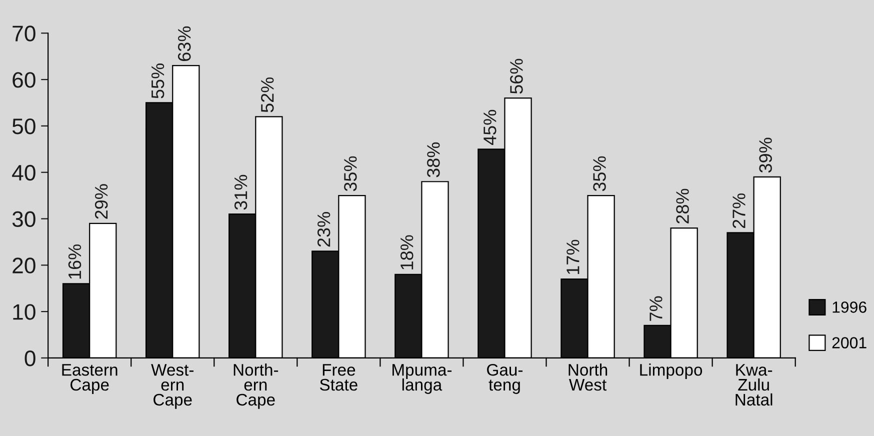 This screenshot has height=436, width=874. I want to click on data-label: 39%, so click(765, 155).